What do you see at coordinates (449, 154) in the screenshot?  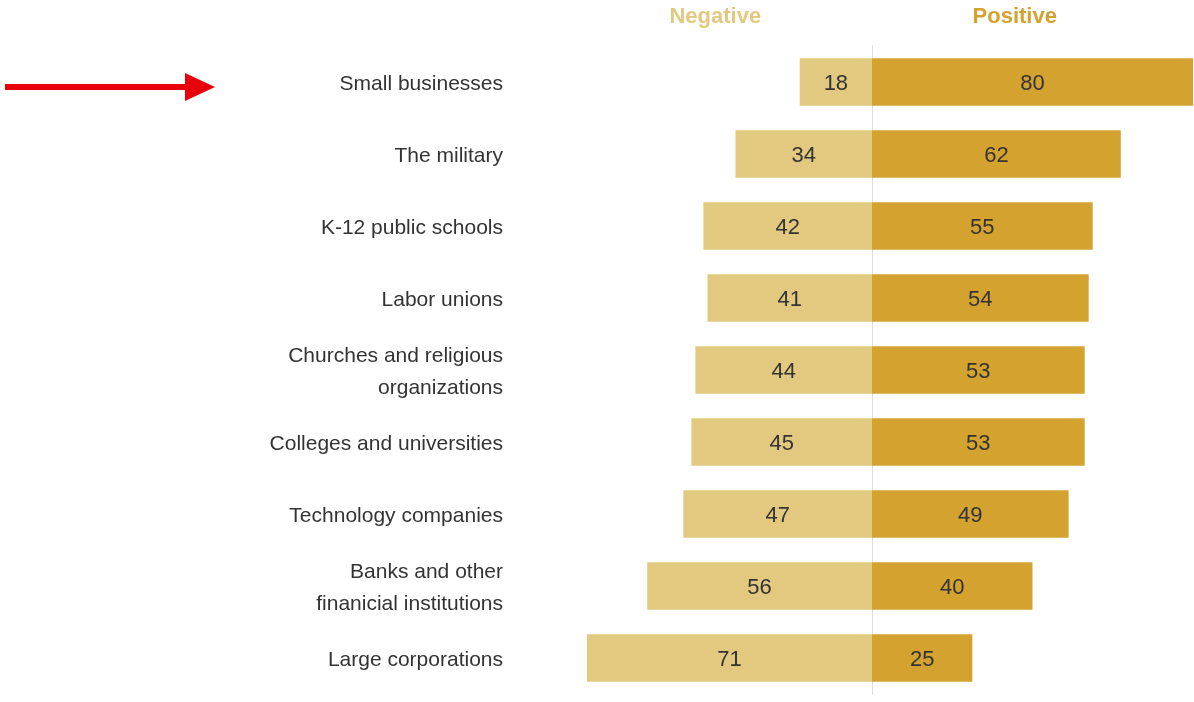 I see `y-tick-label: The military` at bounding box center [449, 154].